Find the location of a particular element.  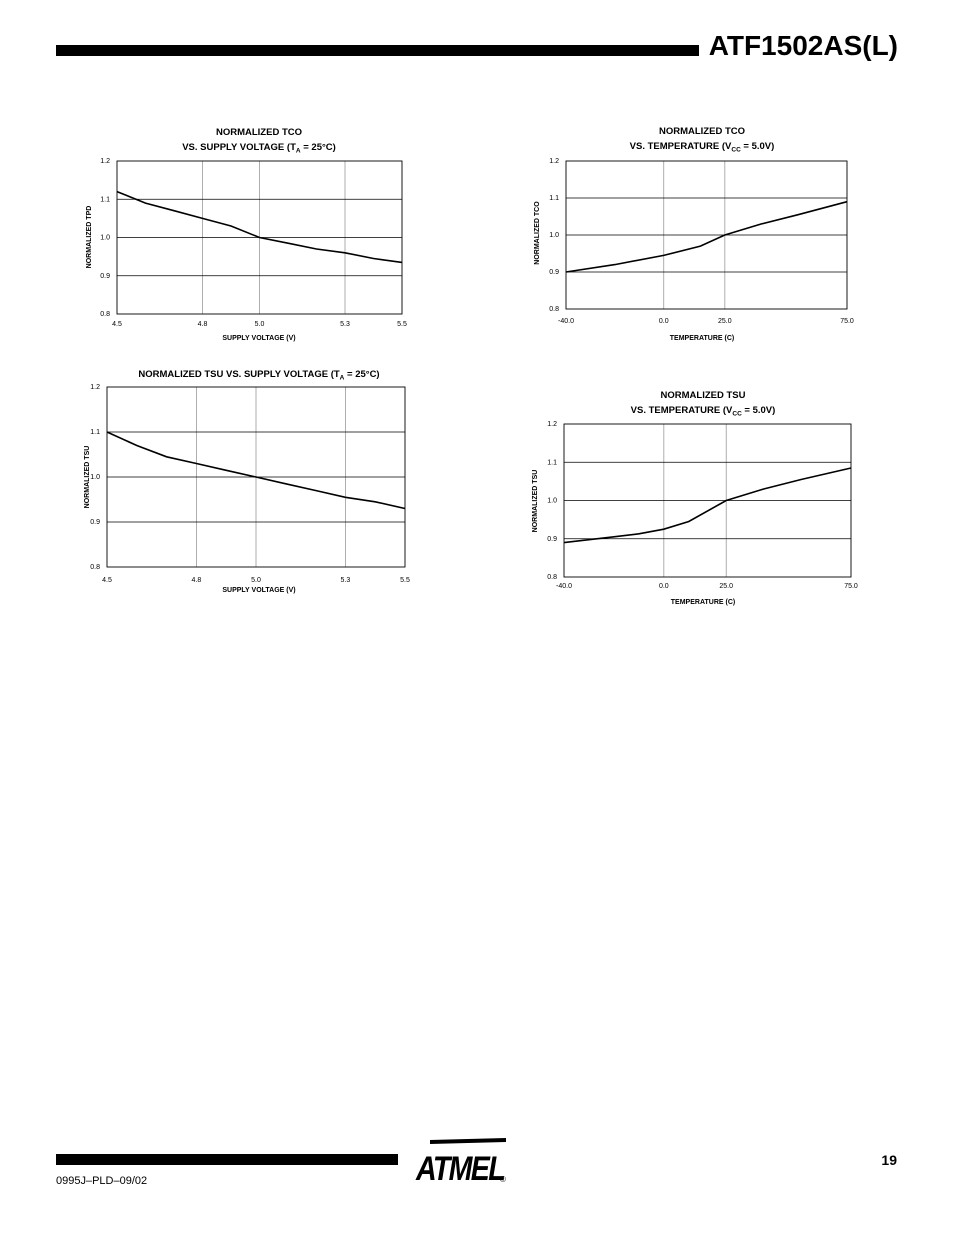

y-axis-title: NORMALIZED TCO is located at coordinates (537, 233).